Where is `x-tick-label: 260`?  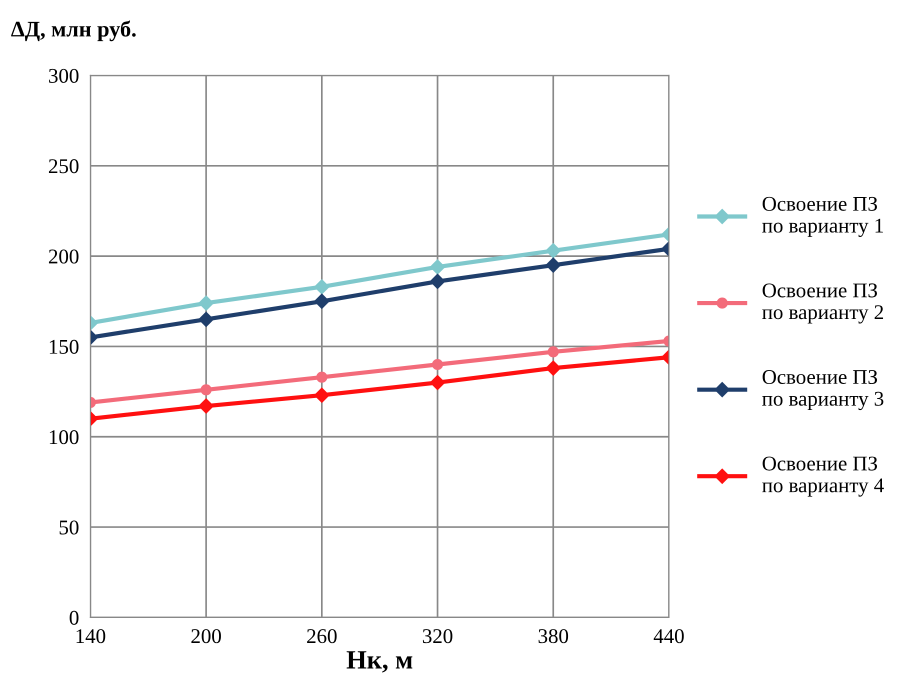 x-tick-label: 260 is located at coordinates (322, 636).